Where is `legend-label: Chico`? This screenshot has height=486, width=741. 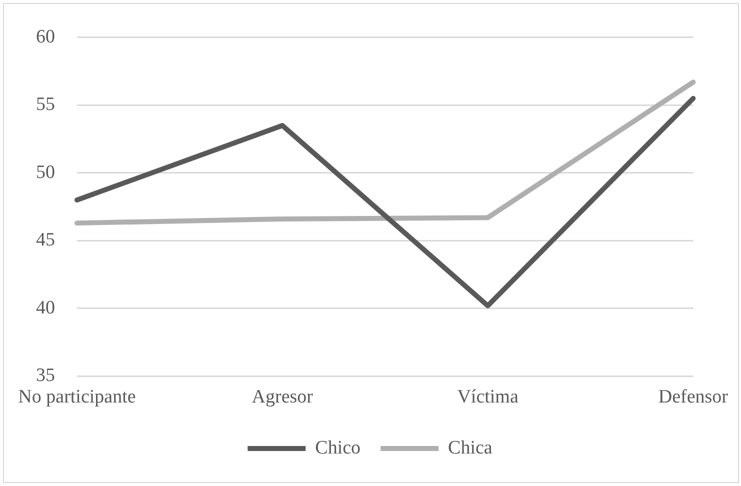
legend-label: Chico is located at coordinates (338, 447).